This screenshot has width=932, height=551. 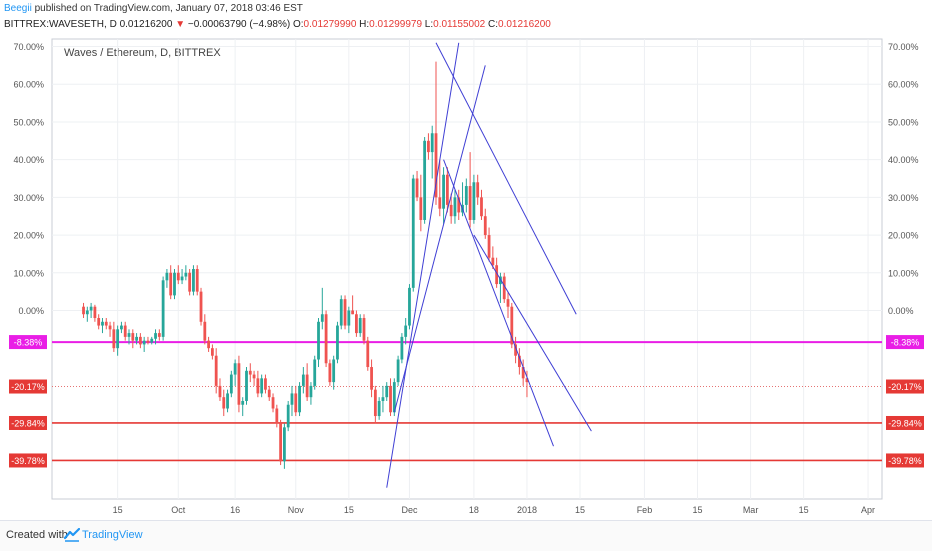 I want to click on low-value: 0.01155002, so click(x=459, y=24).